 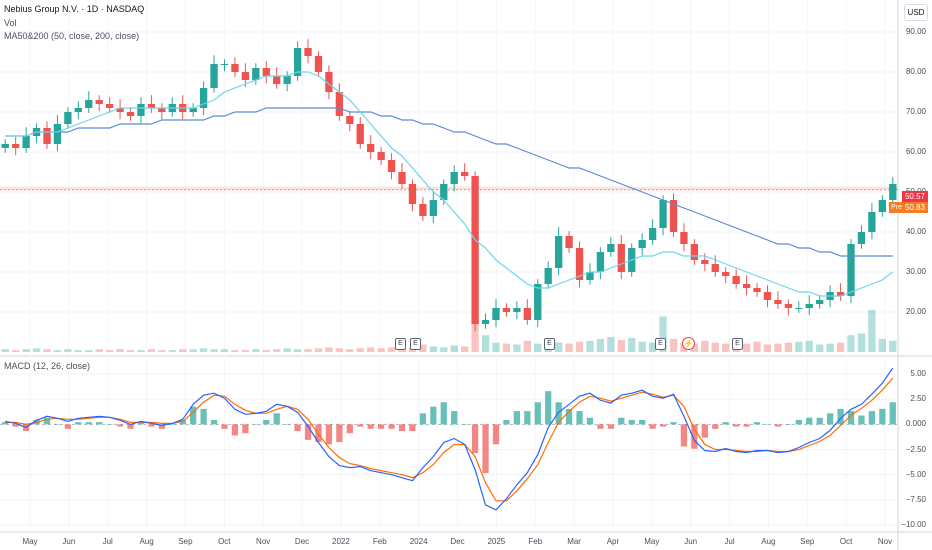 I want to click on volume-legend: Vol, so click(x=10, y=23).